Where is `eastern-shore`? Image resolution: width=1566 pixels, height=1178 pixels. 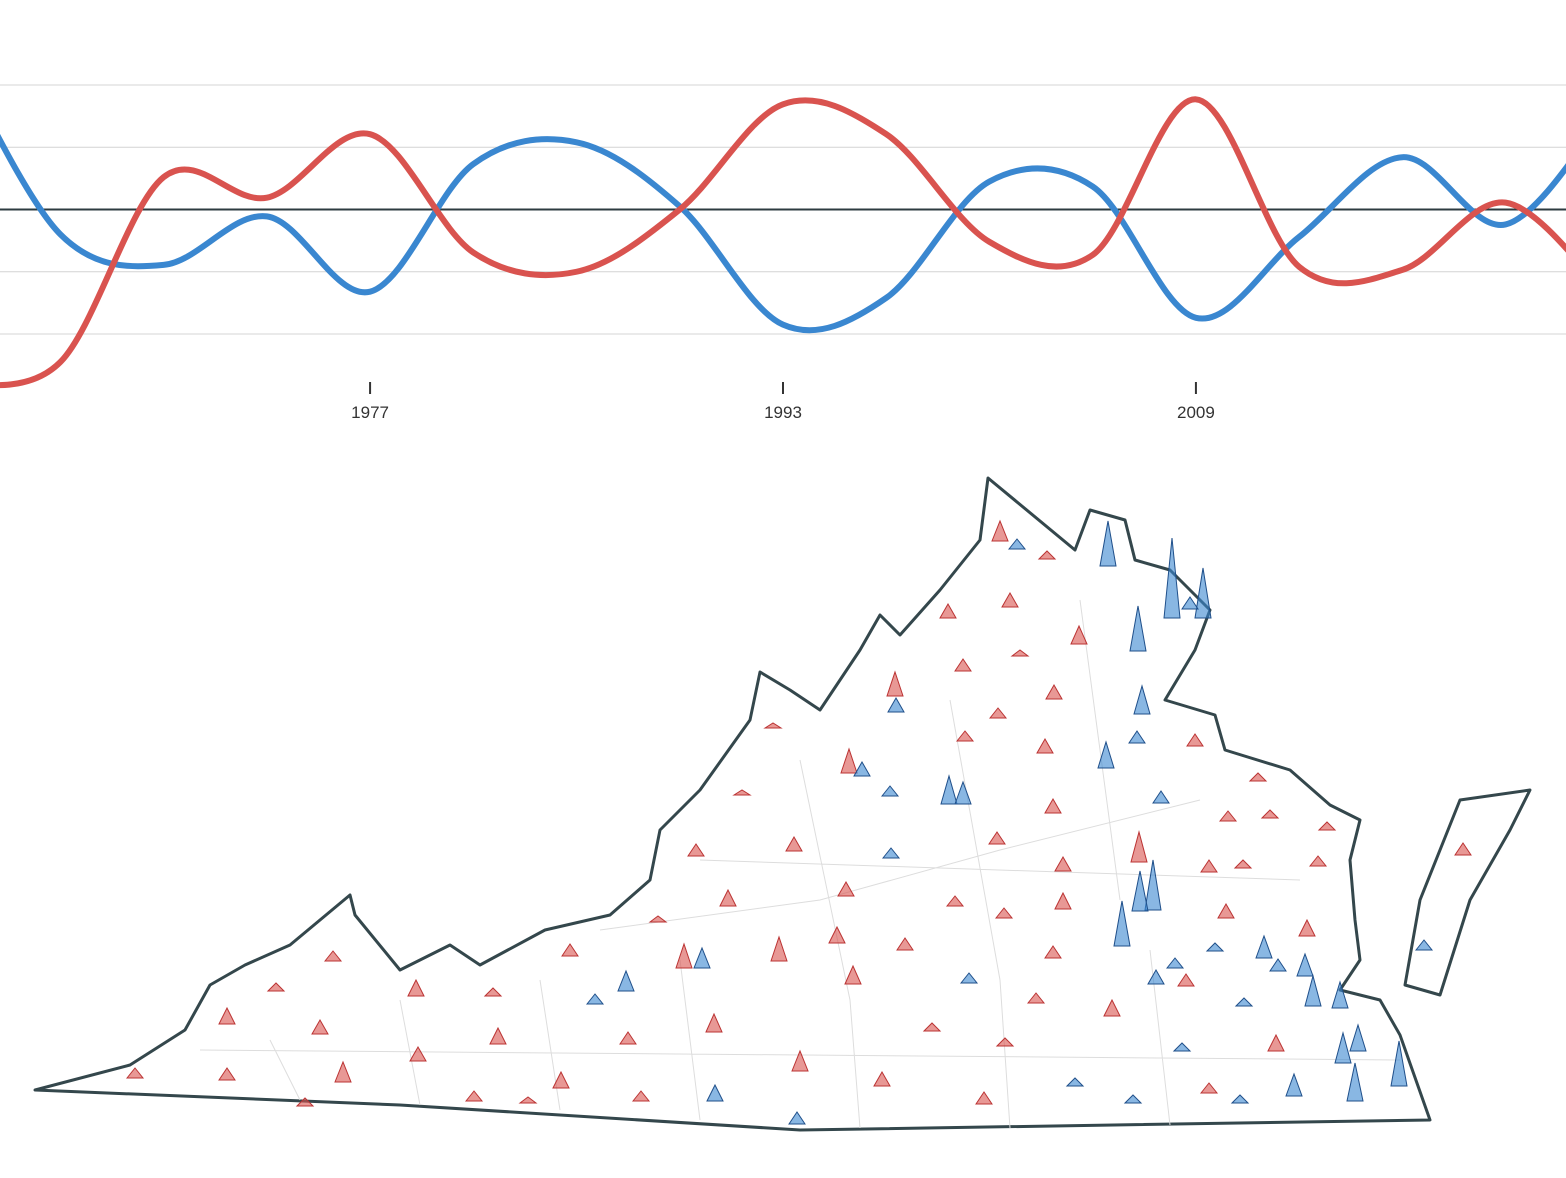
eastern-shore is located at coordinates (1467, 892).